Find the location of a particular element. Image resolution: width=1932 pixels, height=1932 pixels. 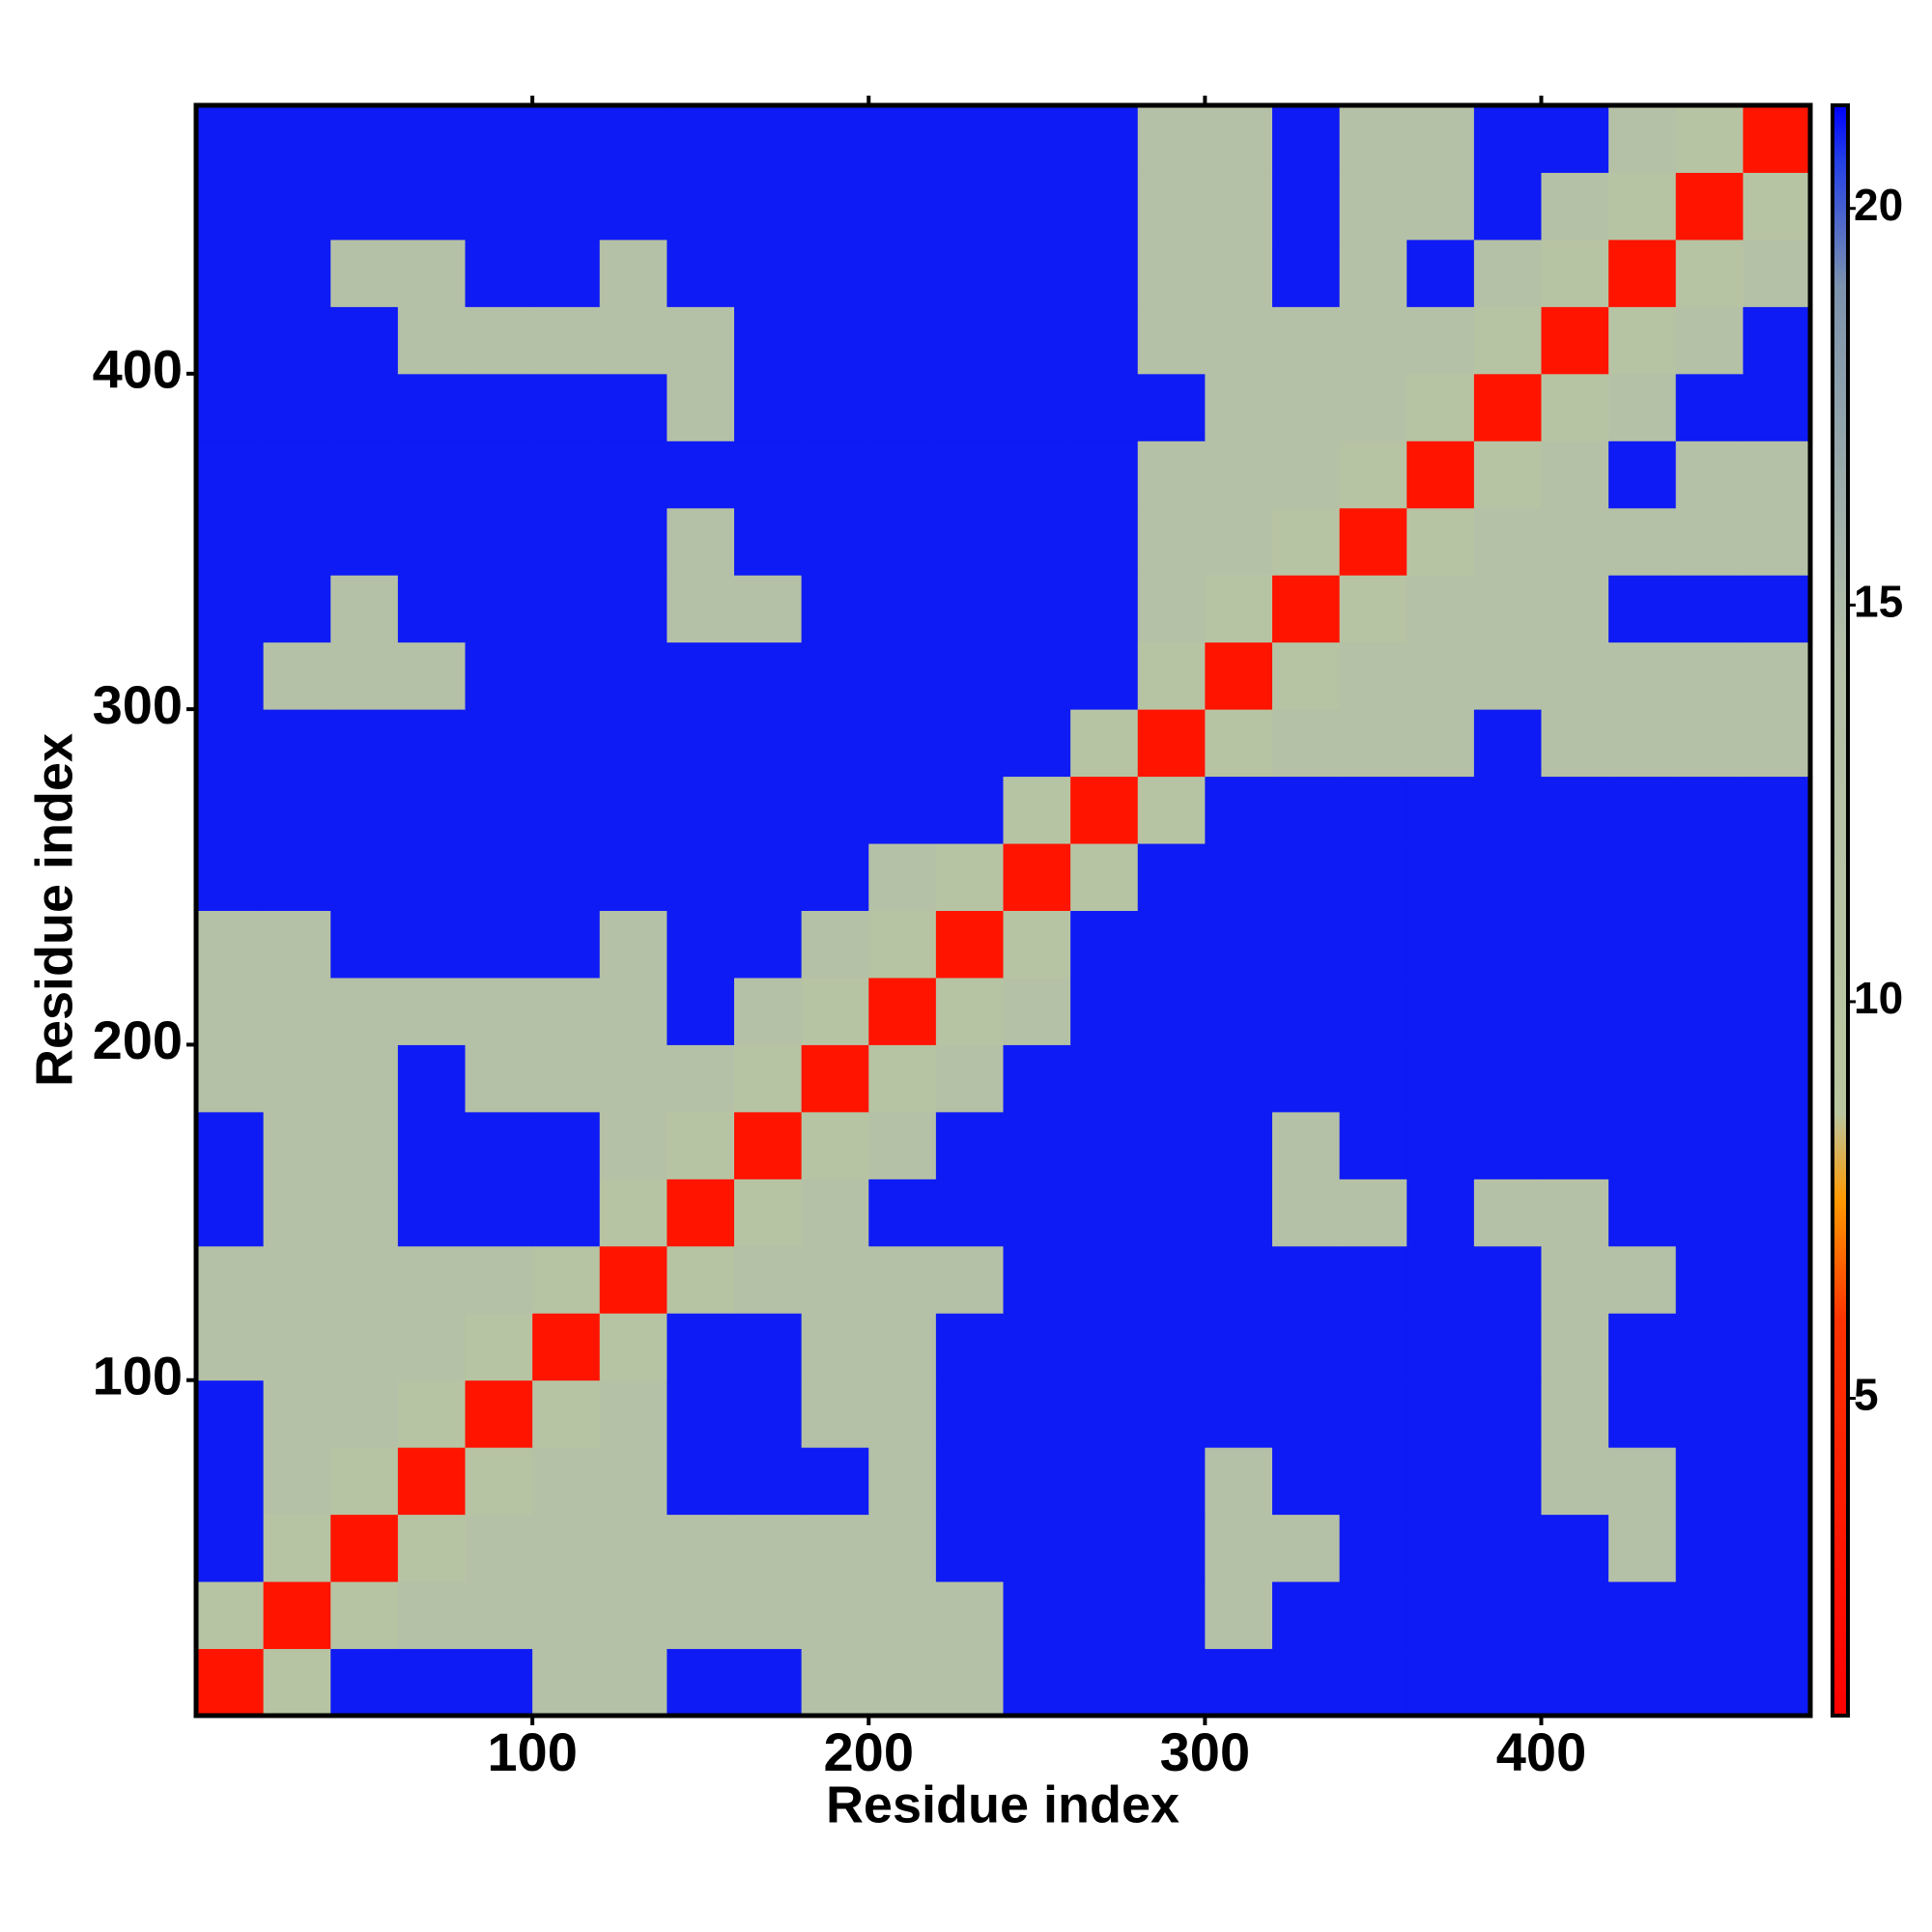

y-tick-label: 200 is located at coordinates (138, 1039).